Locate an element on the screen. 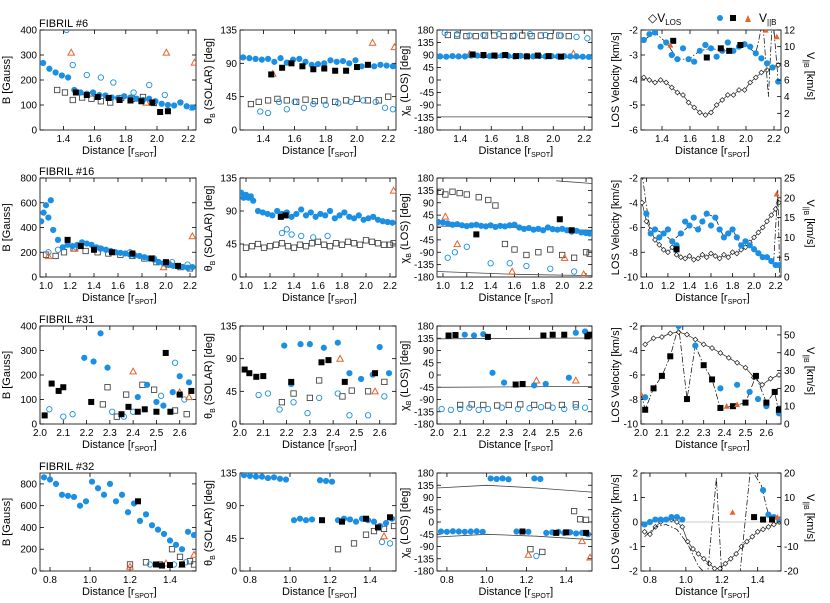 The width and height of the screenshot is (830, 603). fibril-title-1: FIBRIL #6 is located at coordinates (63, 24).